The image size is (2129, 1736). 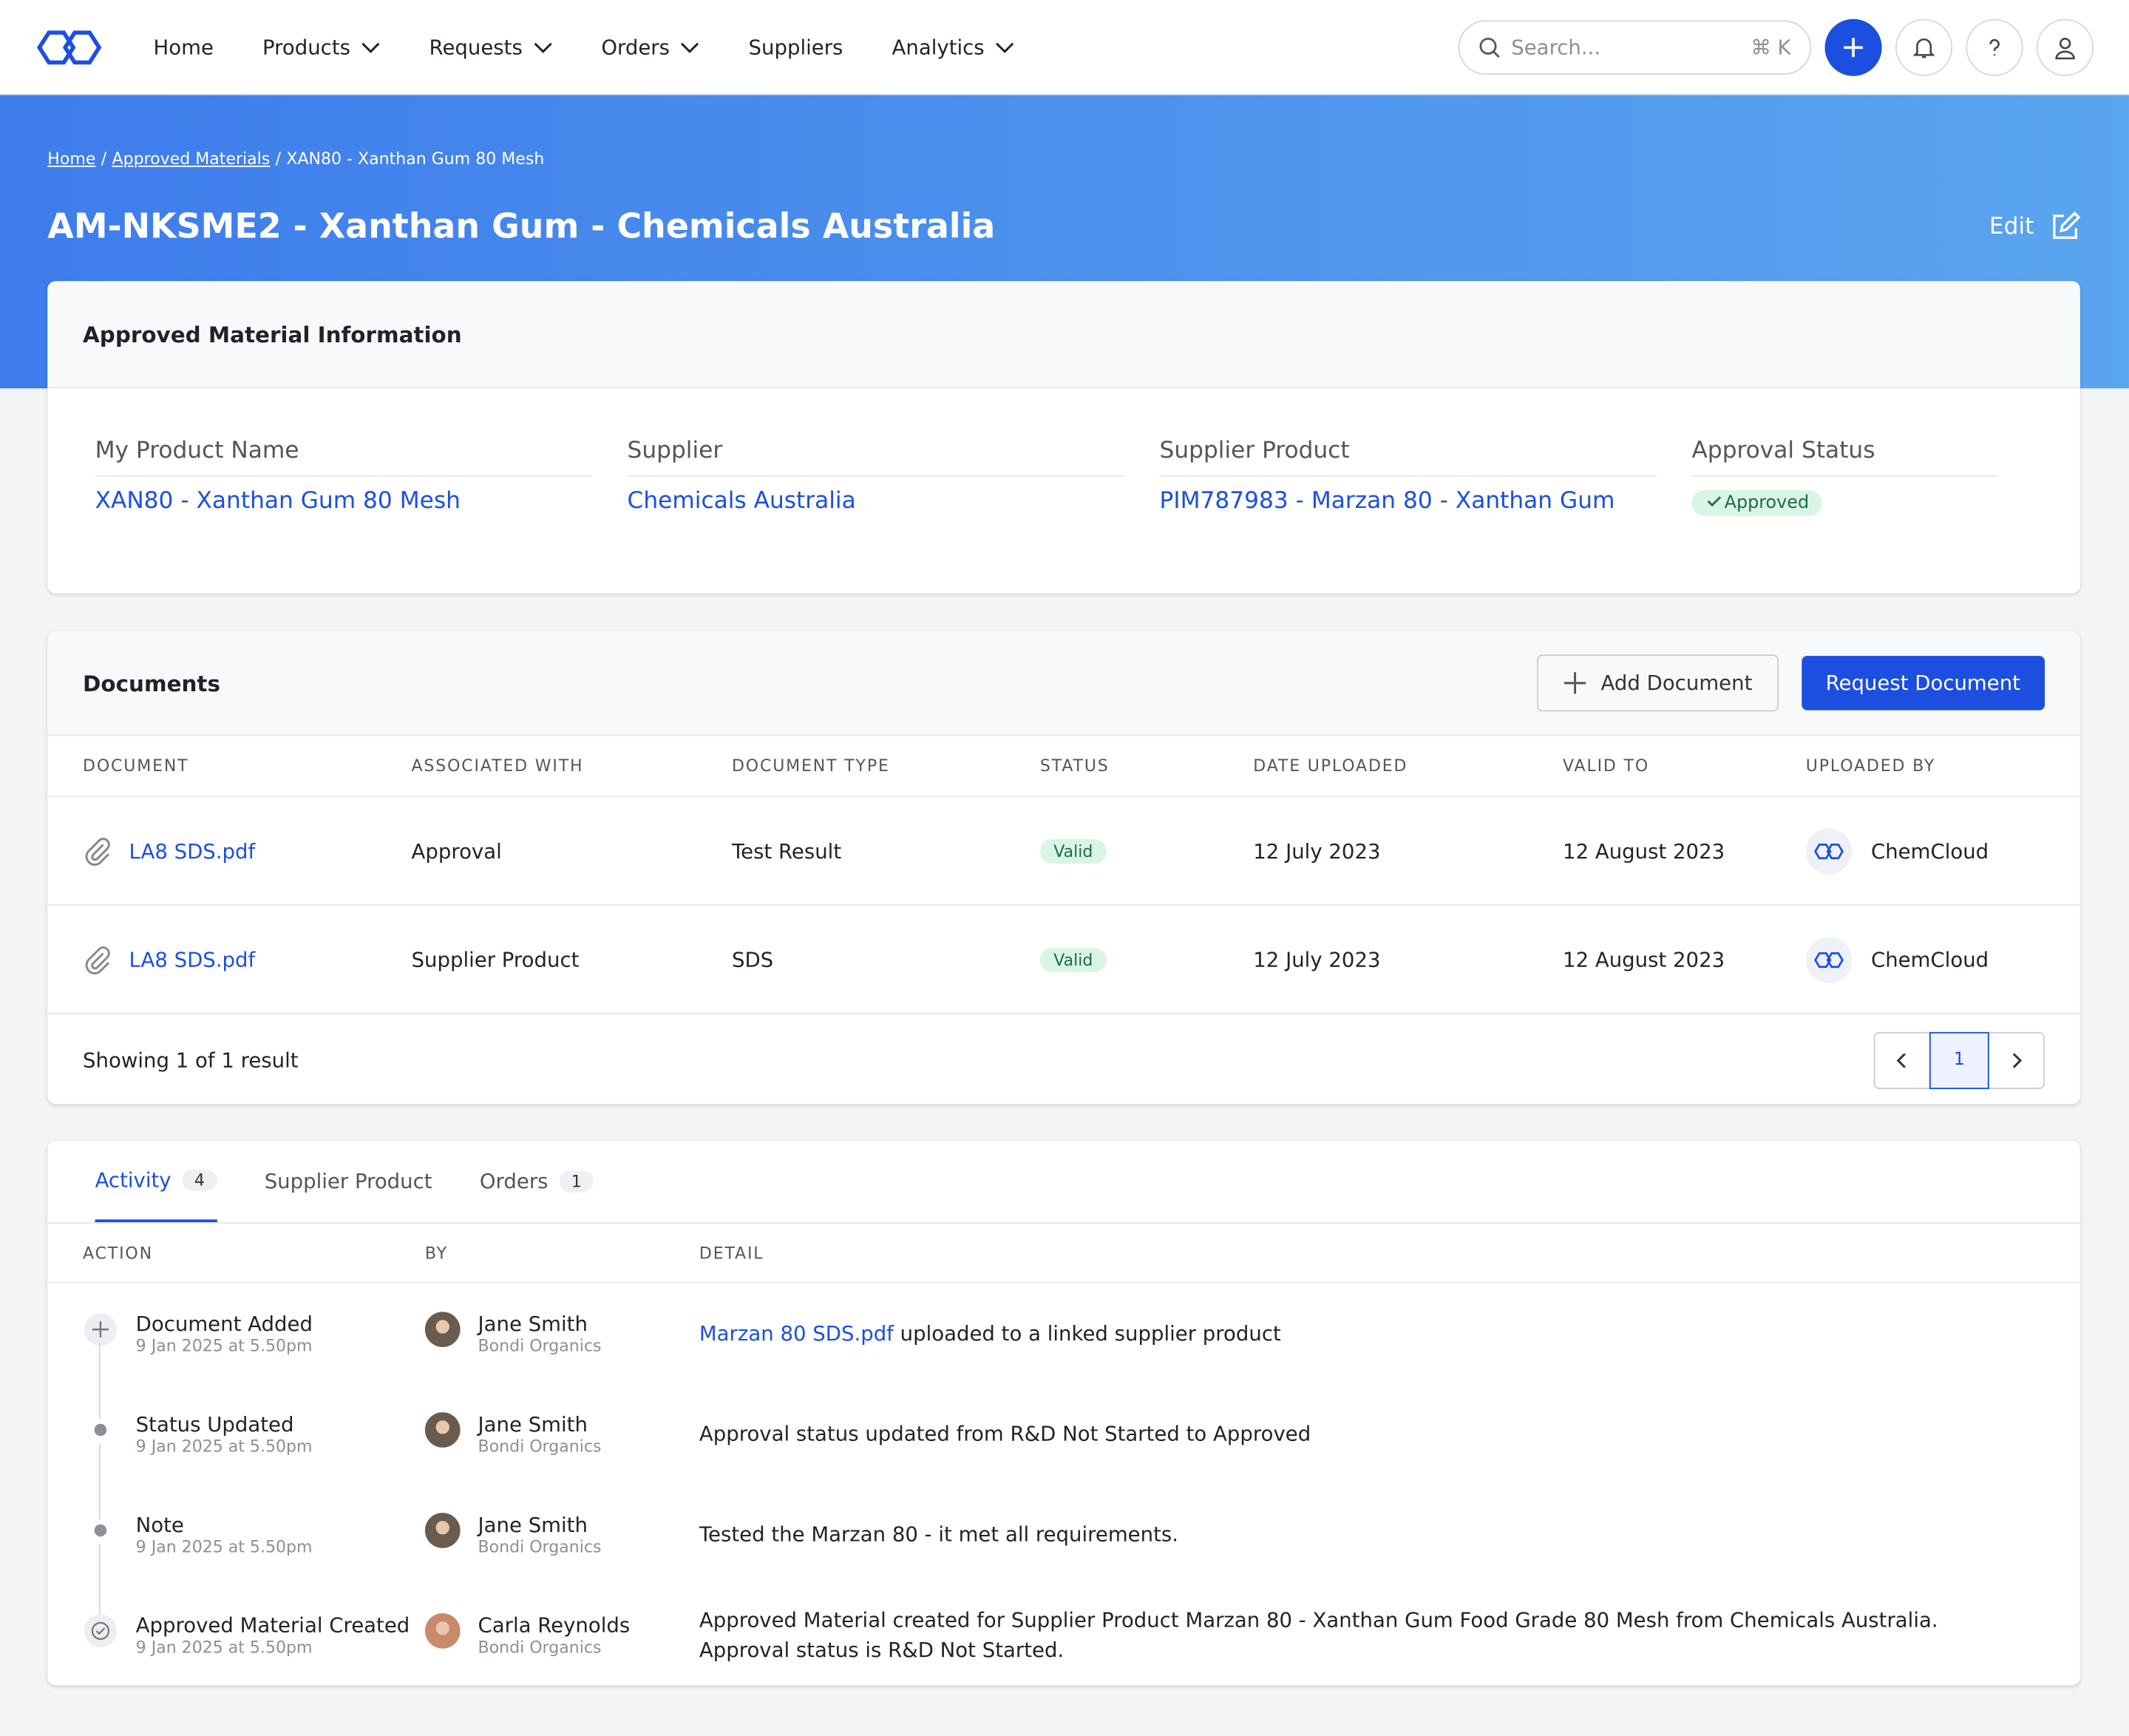 I want to click on nav-item: Home, so click(x=184, y=47).